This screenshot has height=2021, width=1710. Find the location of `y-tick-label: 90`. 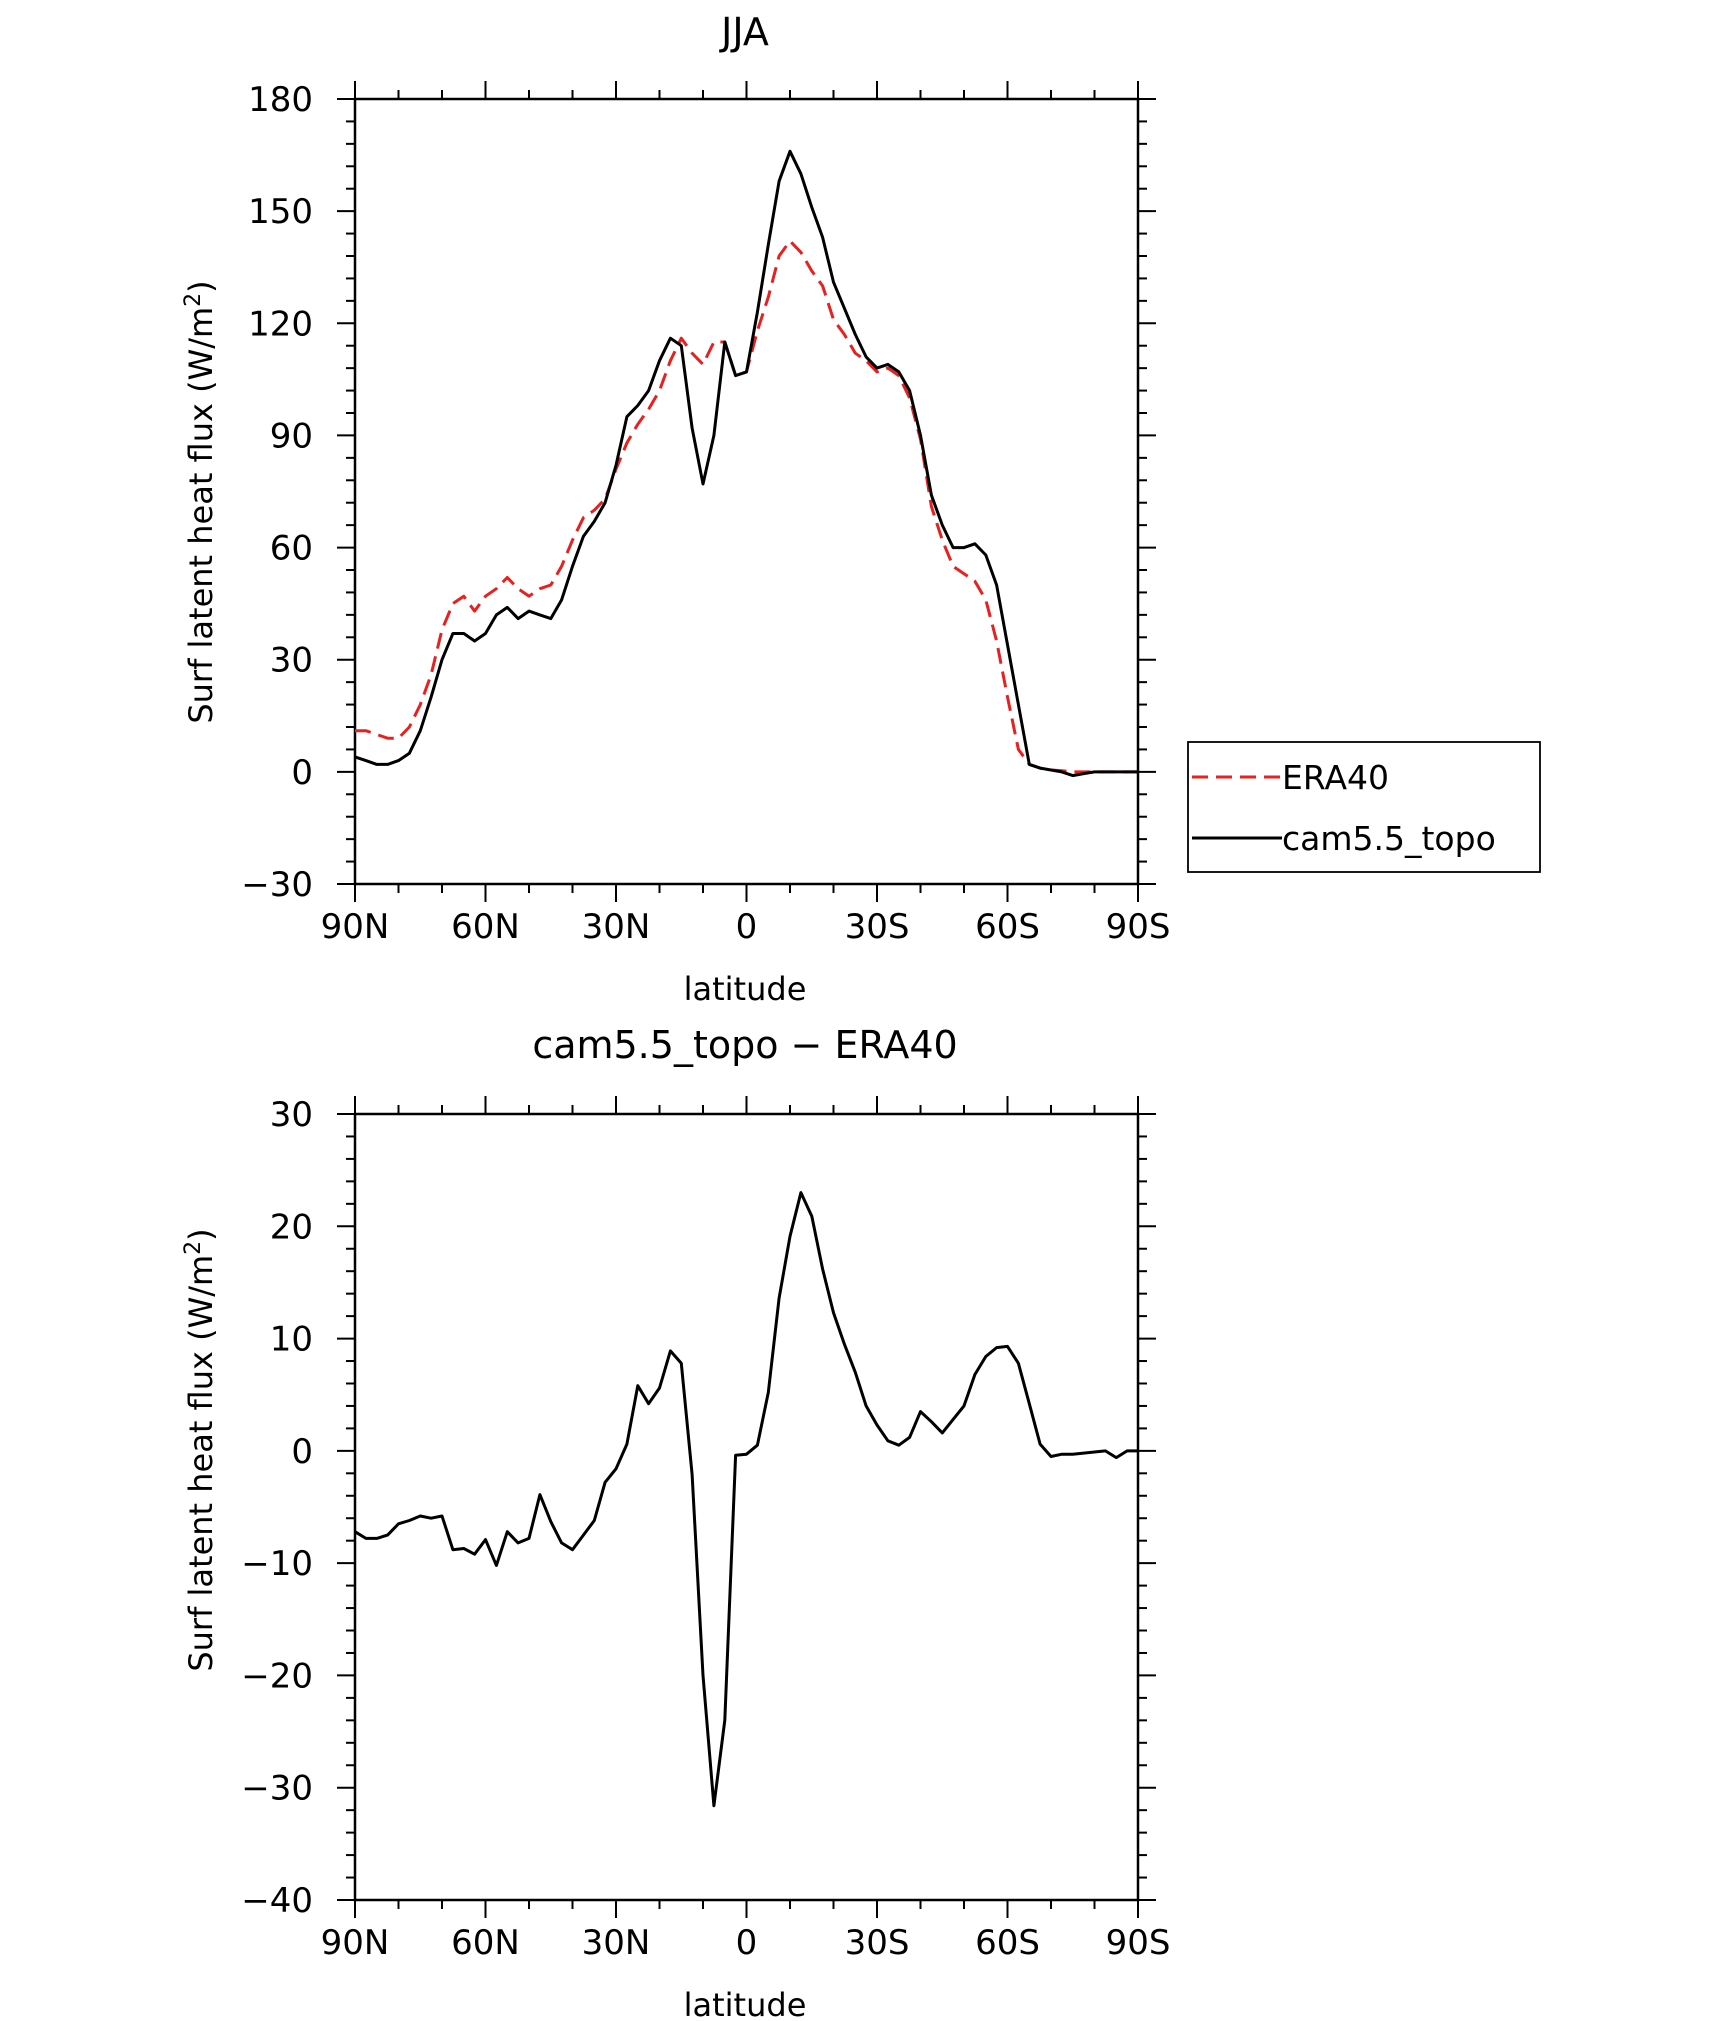

y-tick-label: 90 is located at coordinates (291, 436).